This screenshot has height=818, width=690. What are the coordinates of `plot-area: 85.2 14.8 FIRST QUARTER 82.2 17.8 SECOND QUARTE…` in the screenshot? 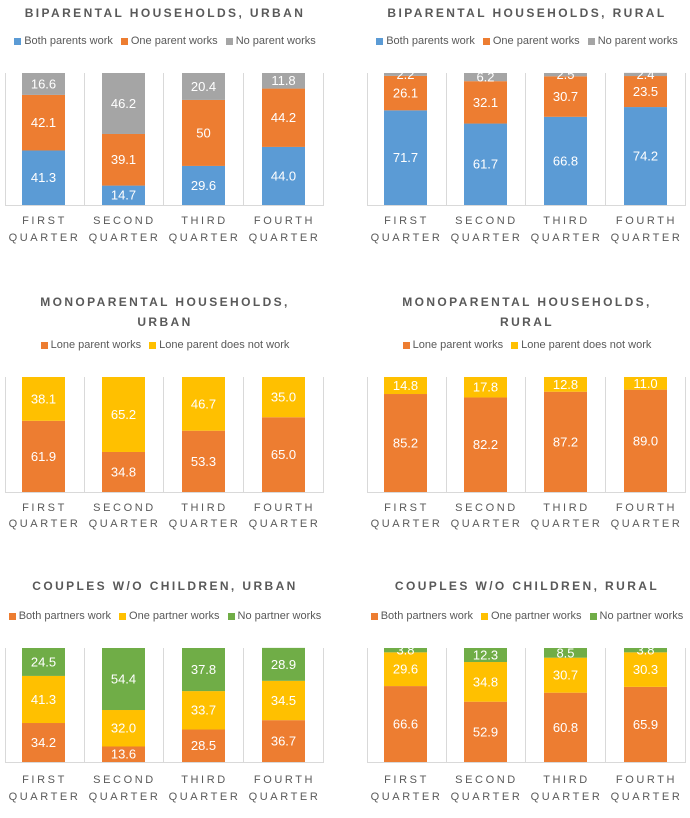 It's located at (526, 453).